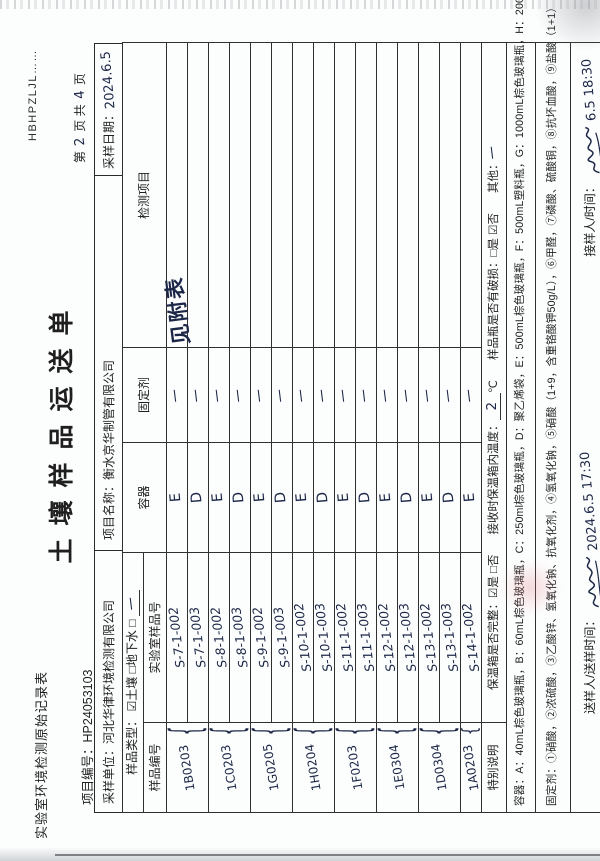 The image size is (600, 861). Describe the element at coordinates (302, 637) in the screenshot. I see `lab-no-value: S-10-1-002` at that location.